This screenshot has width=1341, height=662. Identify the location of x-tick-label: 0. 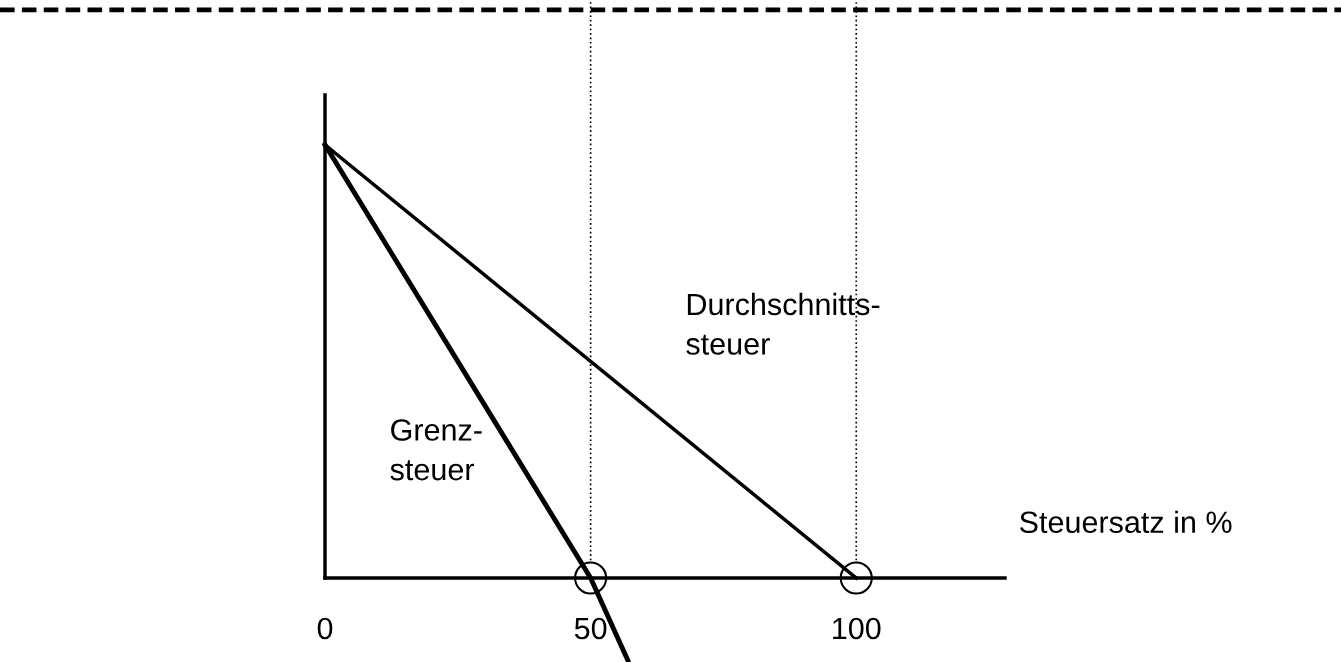
(325, 628).